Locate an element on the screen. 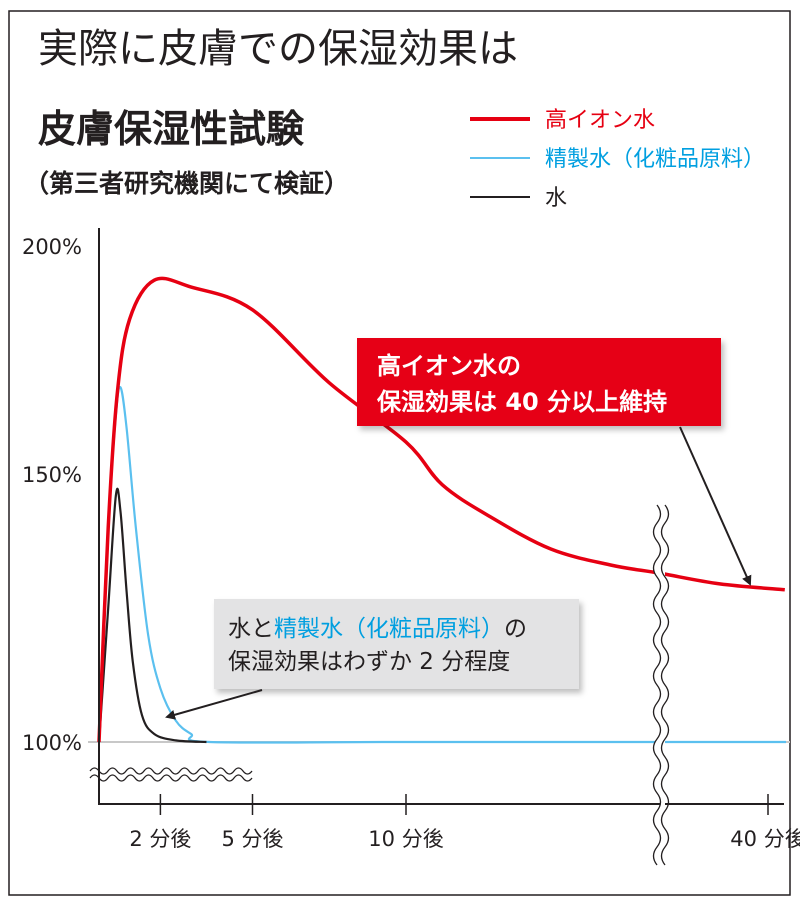 The height and width of the screenshot is (907, 800). y-axis-break-icon is located at coordinates (171, 774).